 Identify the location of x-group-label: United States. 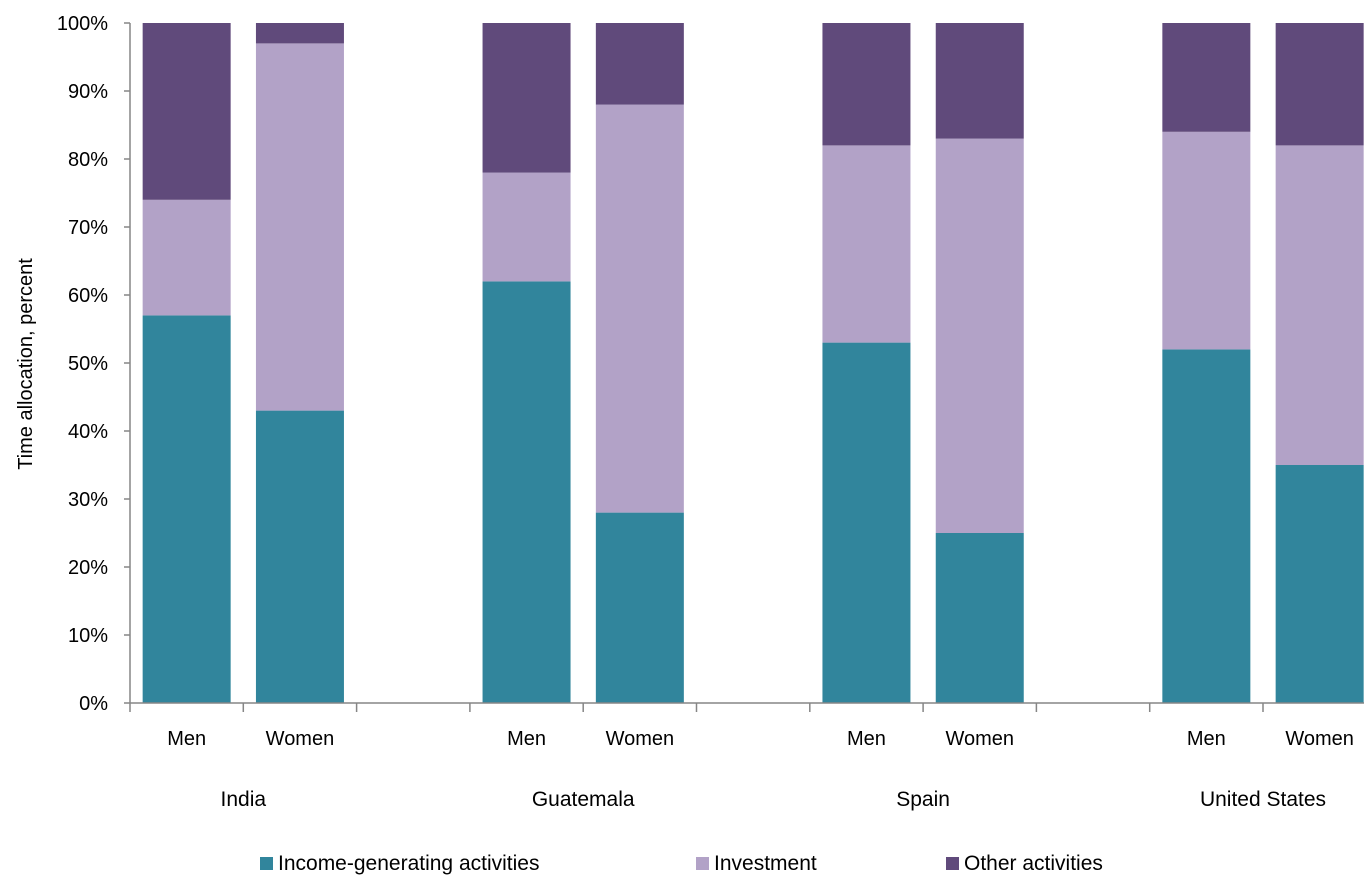
(1263, 799).